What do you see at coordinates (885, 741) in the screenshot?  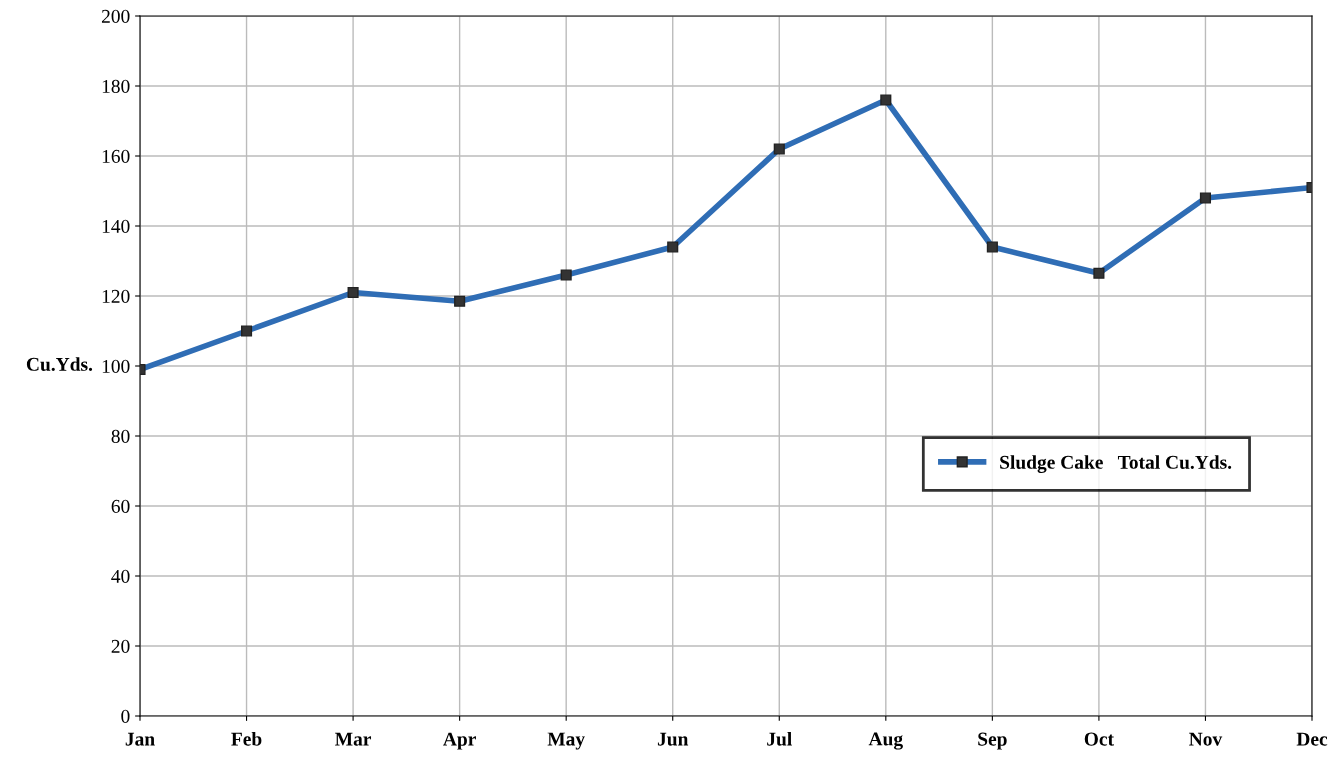 I see `x-tick-label: Aug` at bounding box center [885, 741].